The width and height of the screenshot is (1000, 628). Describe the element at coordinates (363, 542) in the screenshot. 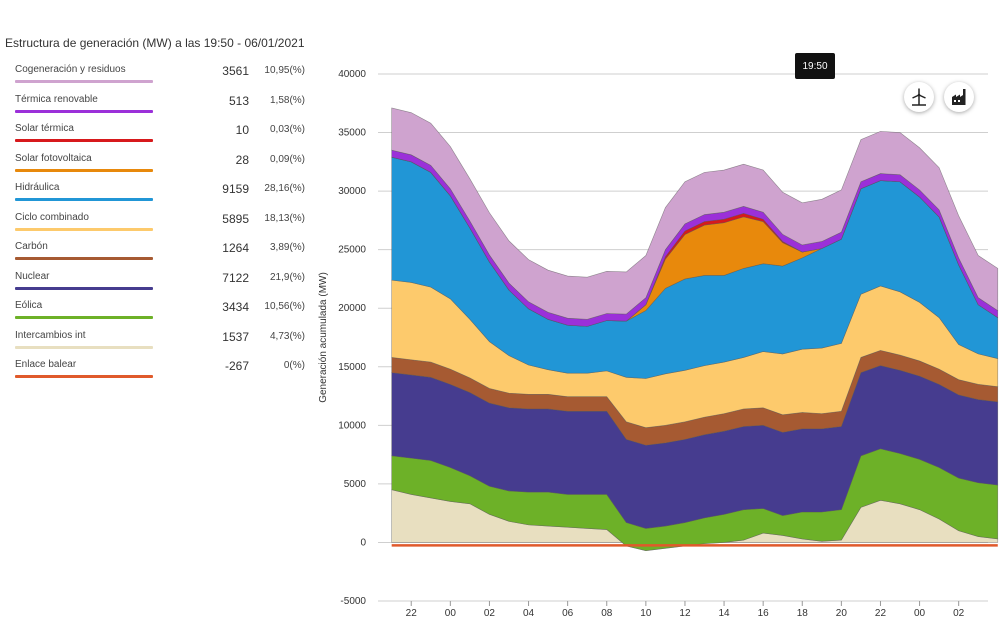

I see `y-tick-label: 0` at that location.